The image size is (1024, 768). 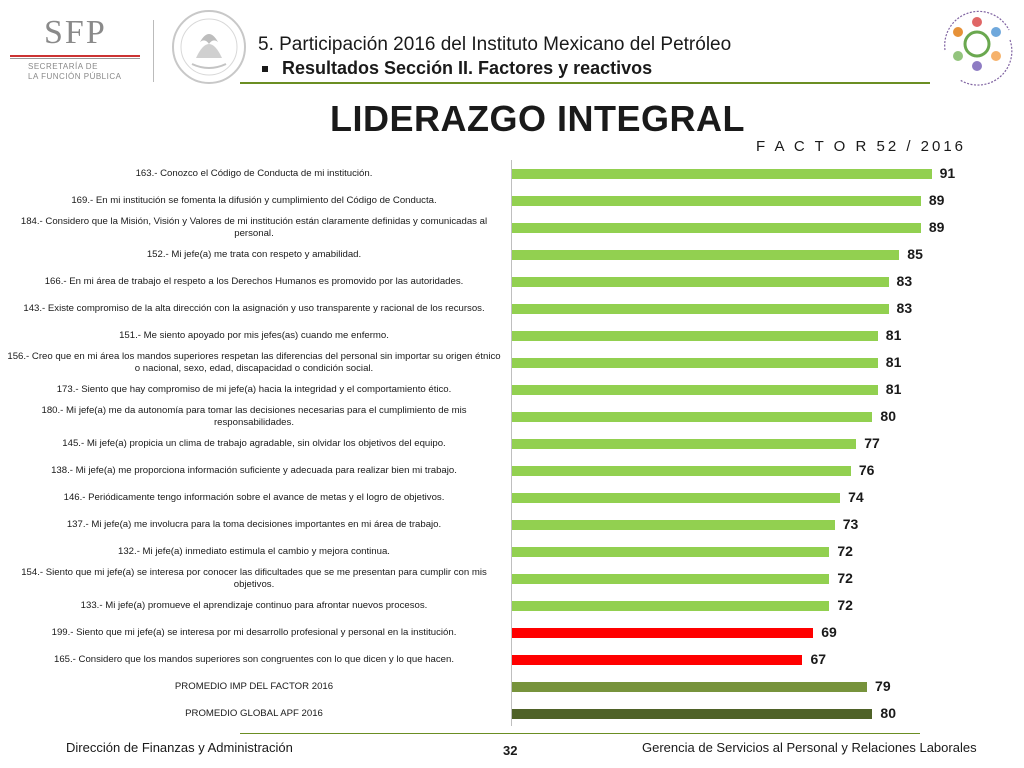 What do you see at coordinates (580, 733) in the screenshot?
I see `footer-rule` at bounding box center [580, 733].